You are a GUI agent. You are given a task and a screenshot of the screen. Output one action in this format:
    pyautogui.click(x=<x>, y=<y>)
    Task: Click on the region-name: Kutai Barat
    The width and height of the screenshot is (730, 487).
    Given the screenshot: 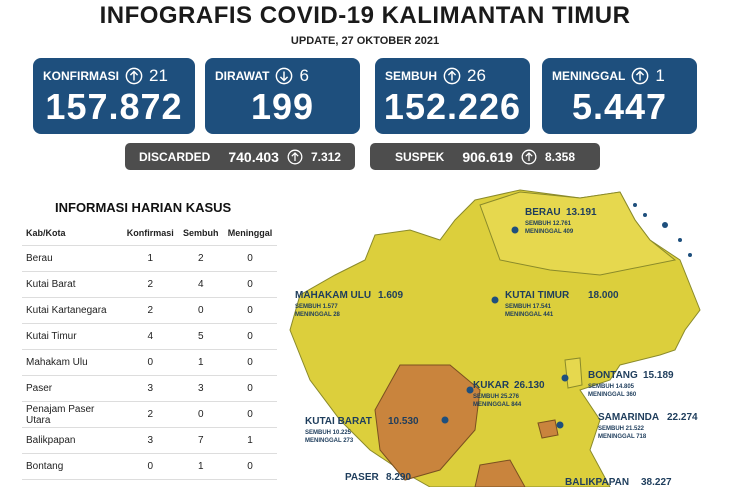 What is the action you would take?
    pyautogui.click(x=72, y=284)
    